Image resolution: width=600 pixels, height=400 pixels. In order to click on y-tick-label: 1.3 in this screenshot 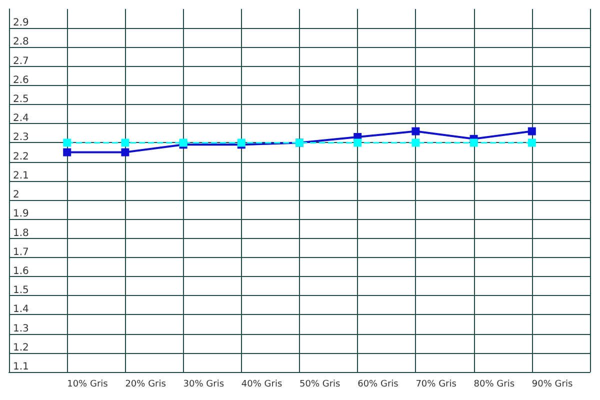, I will do `click(21, 328)`.